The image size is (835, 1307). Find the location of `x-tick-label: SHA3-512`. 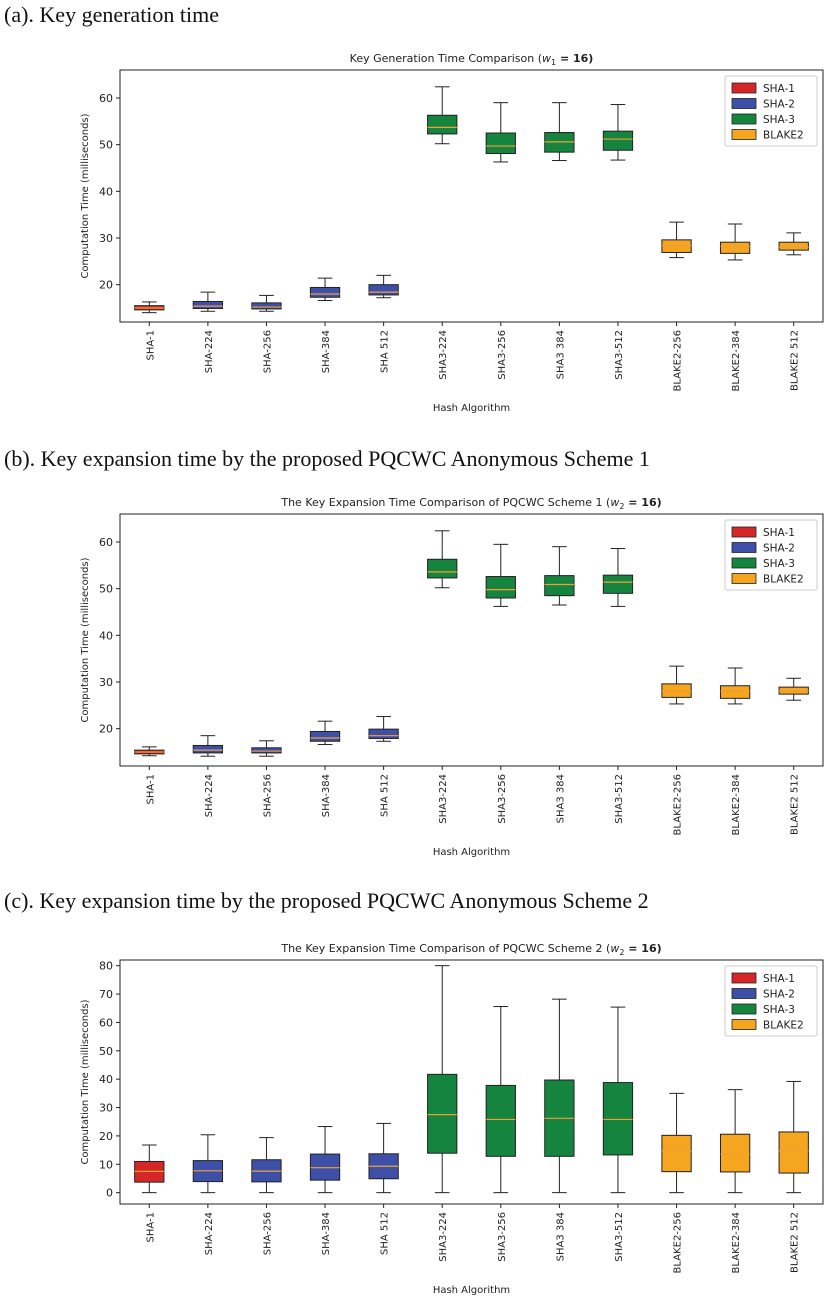

x-tick-label: SHA3-512 is located at coordinates (619, 355).